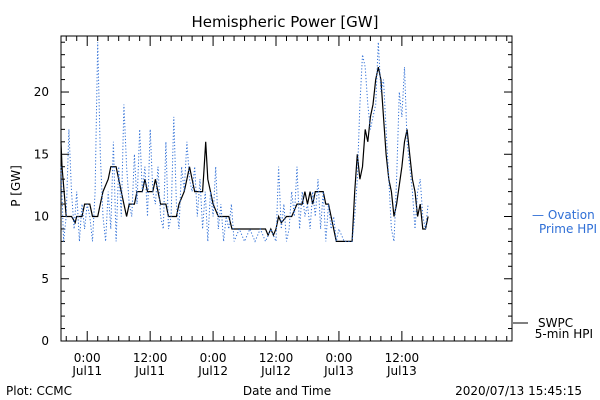 The width and height of the screenshot is (600, 400). Describe the element at coordinates (45, 279) in the screenshot. I see `y-tick-label: 5` at that location.